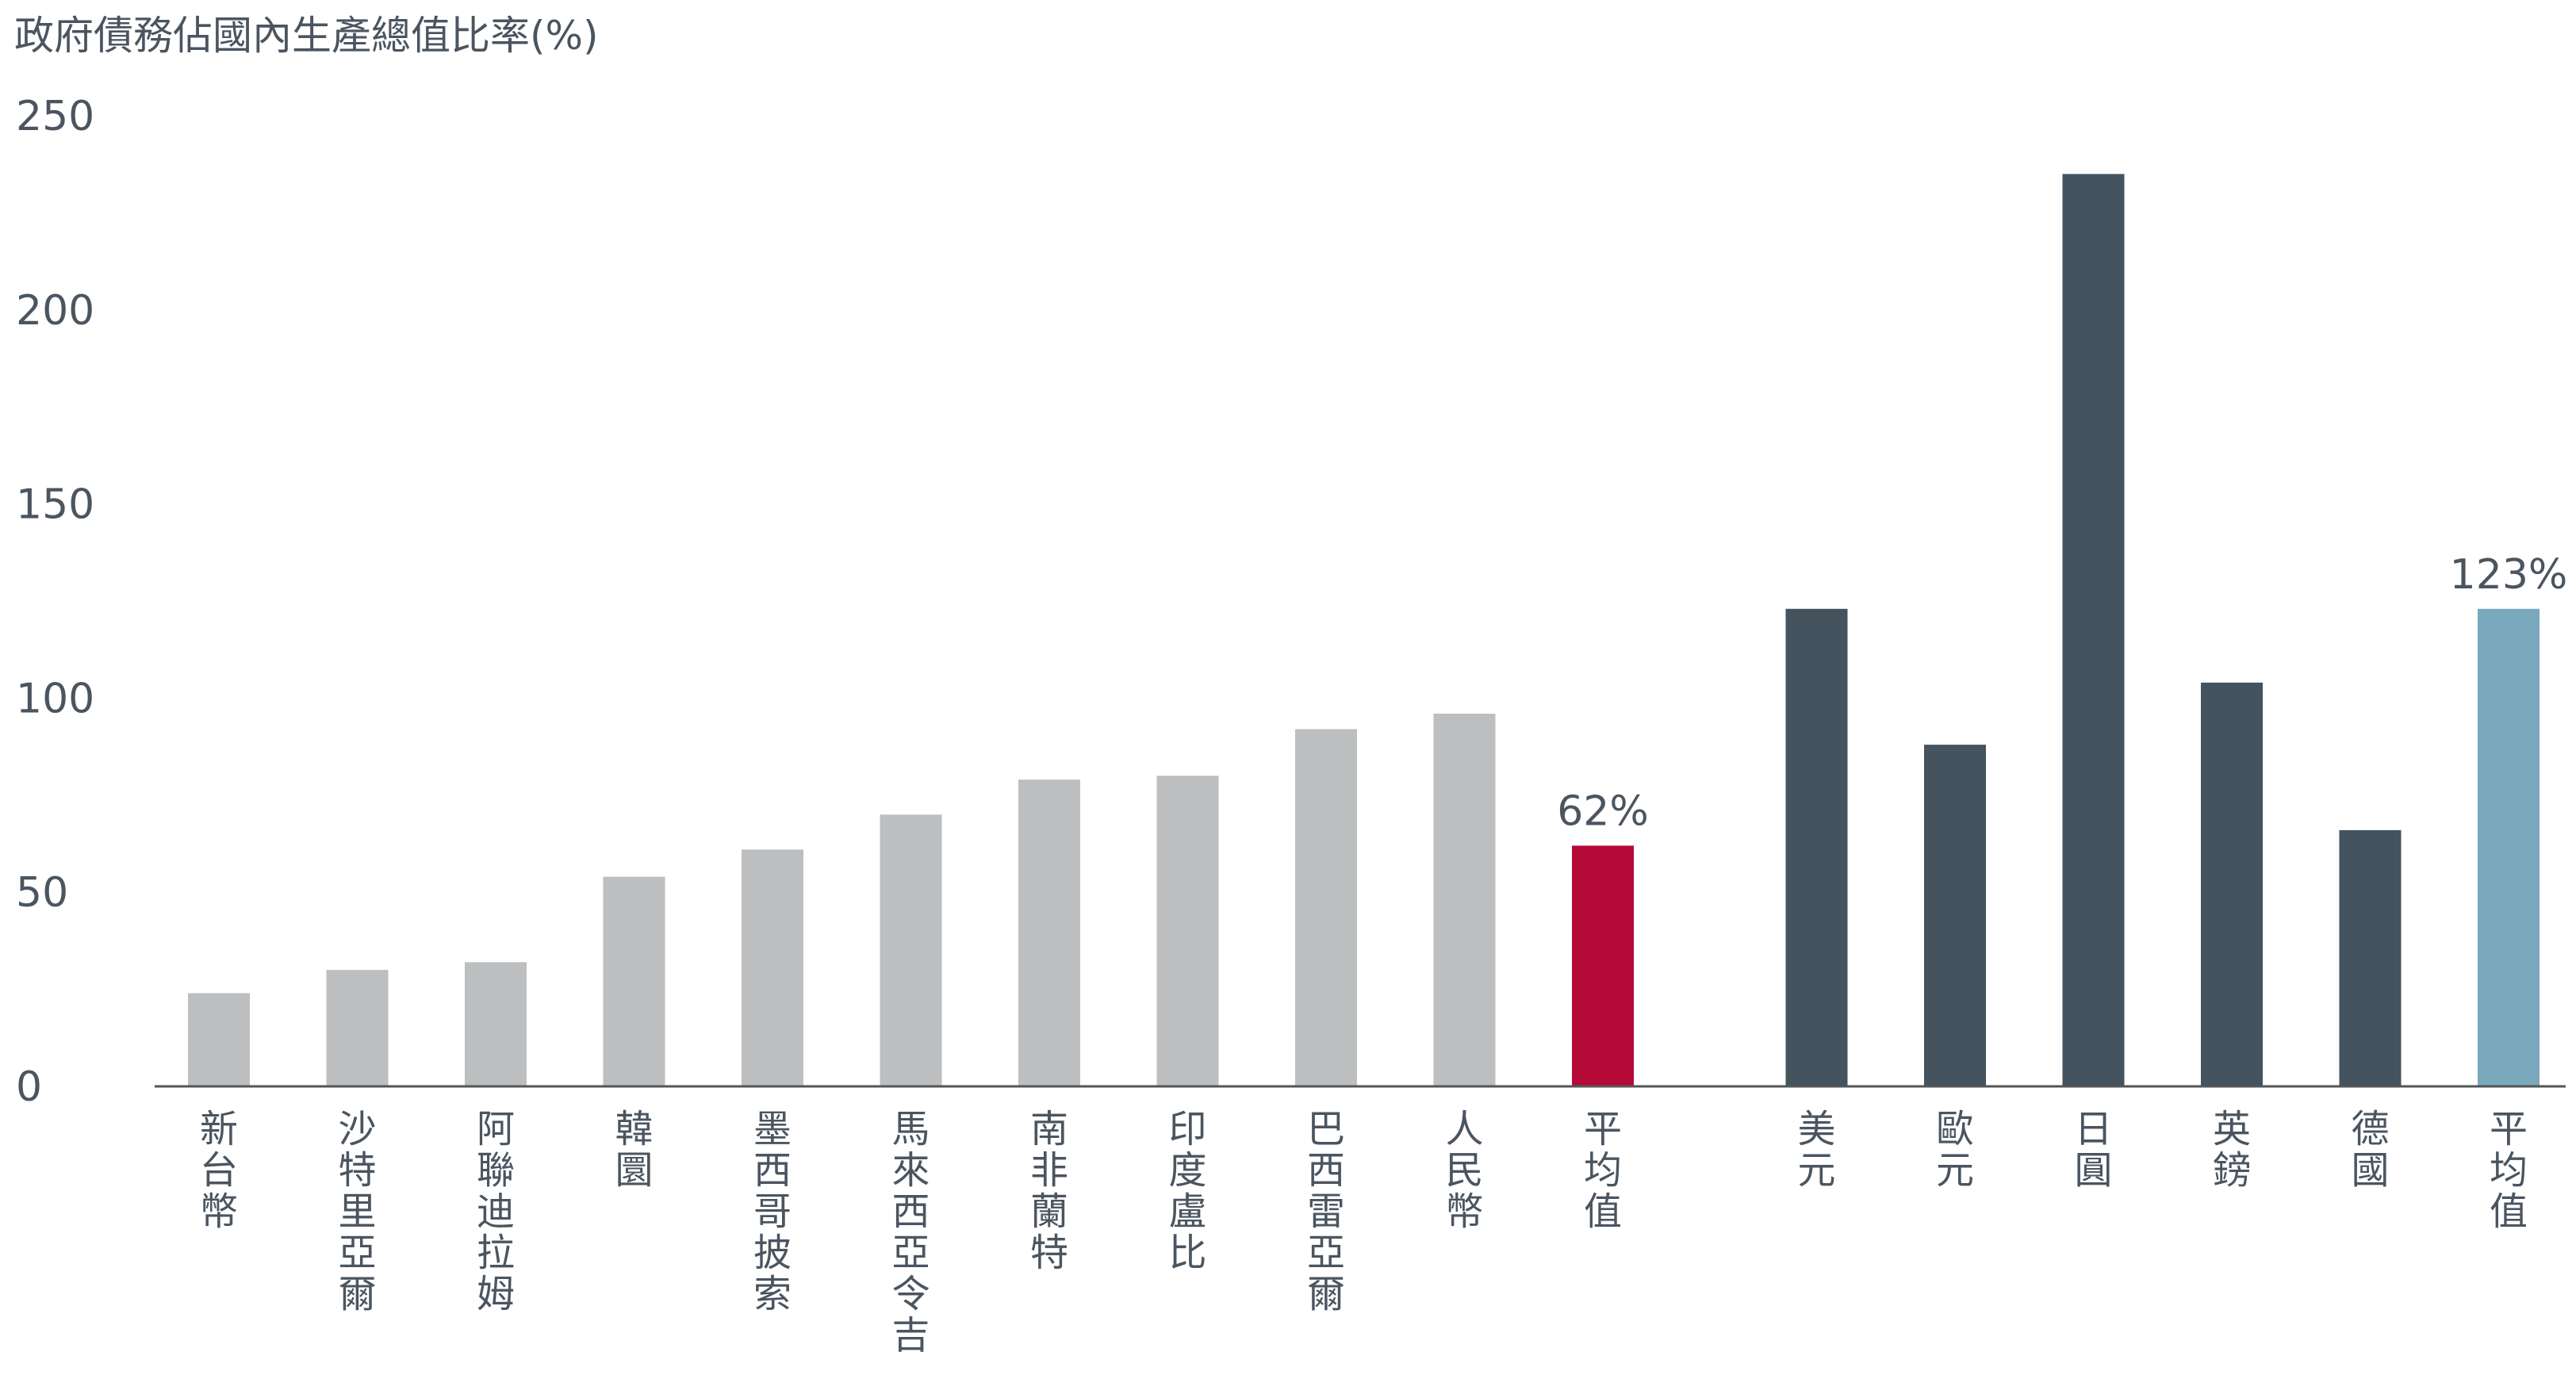 The height and width of the screenshot is (1398, 2576). I want to click on data-labels: 62% 123%, so click(2062, 693).